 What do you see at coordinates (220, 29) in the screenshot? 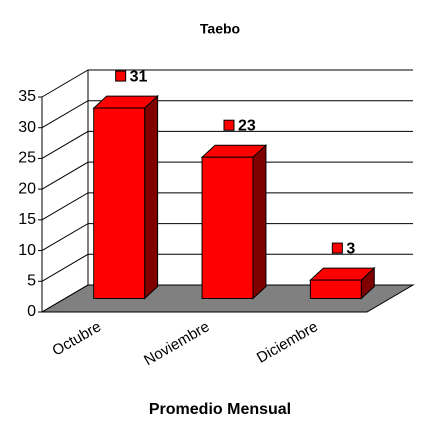
I see `chart-title: Taebo` at bounding box center [220, 29].